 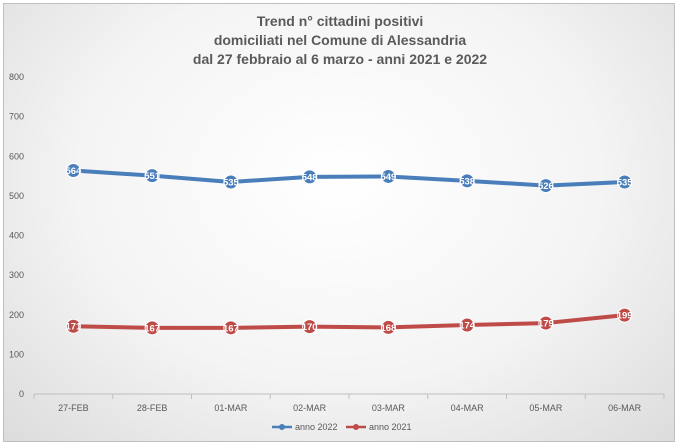 I want to click on x-tick-label: 27-FEB, so click(x=73, y=408).